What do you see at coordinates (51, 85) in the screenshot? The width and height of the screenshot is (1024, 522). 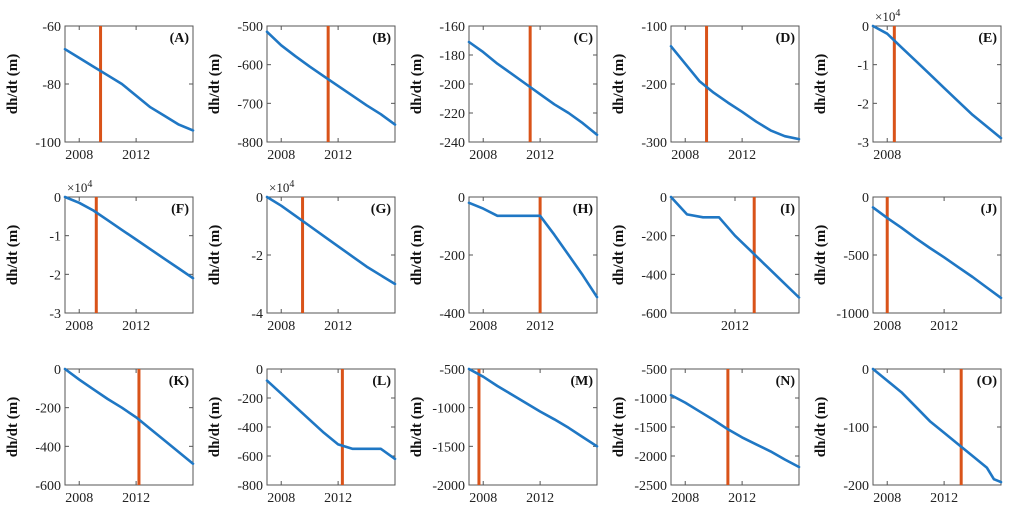 I see `y-tick-label: -80` at bounding box center [51, 85].